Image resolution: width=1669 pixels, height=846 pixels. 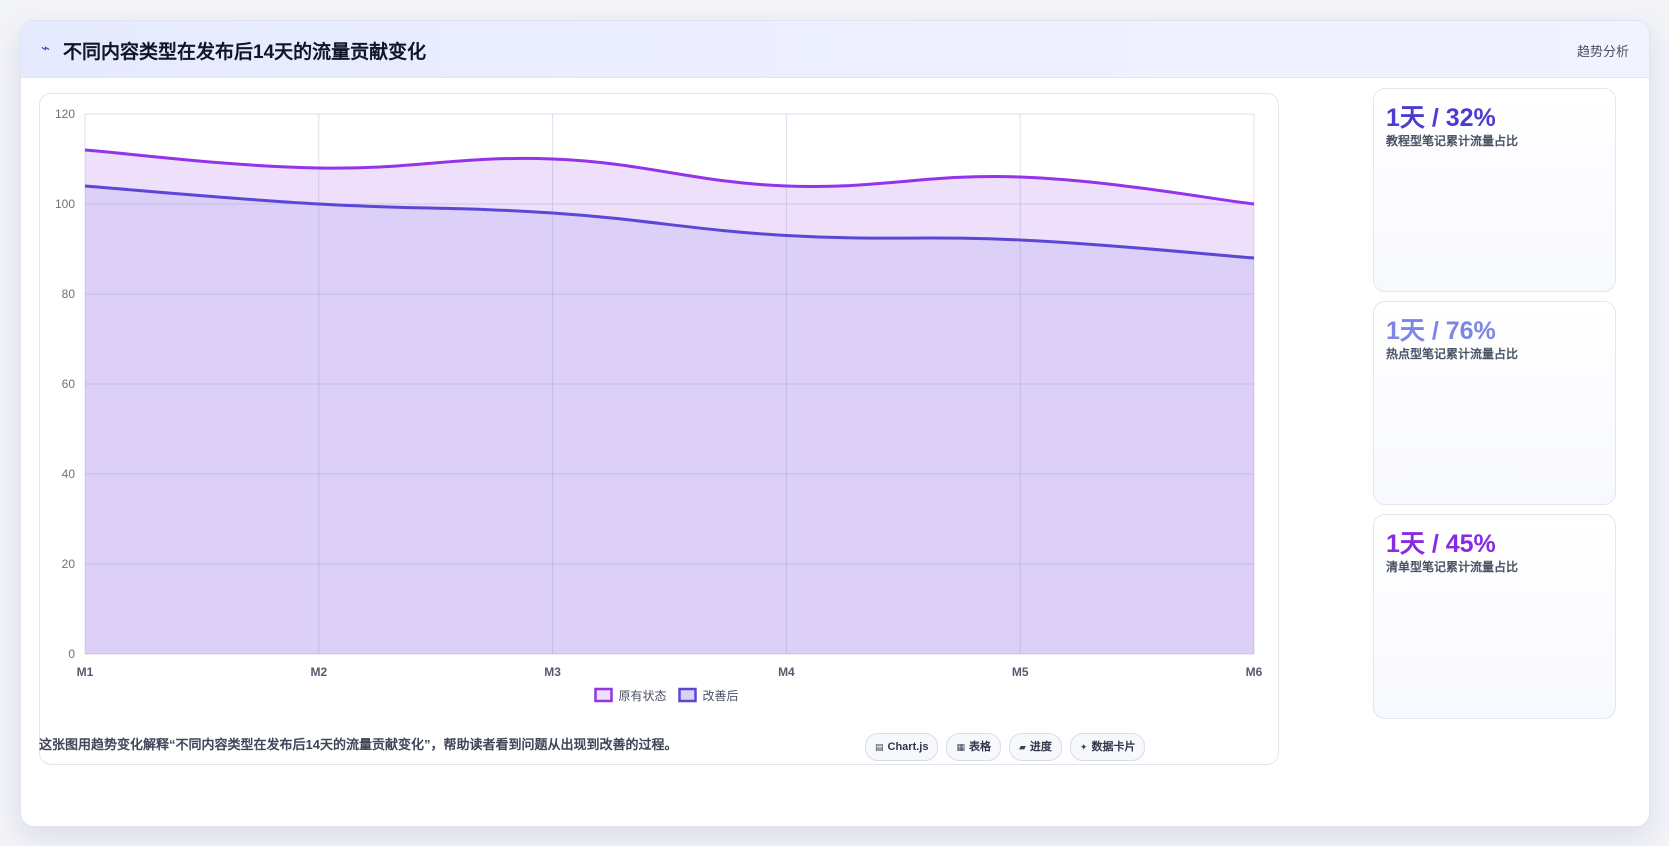 I want to click on x-tick-label: M6, so click(x=1254, y=672).